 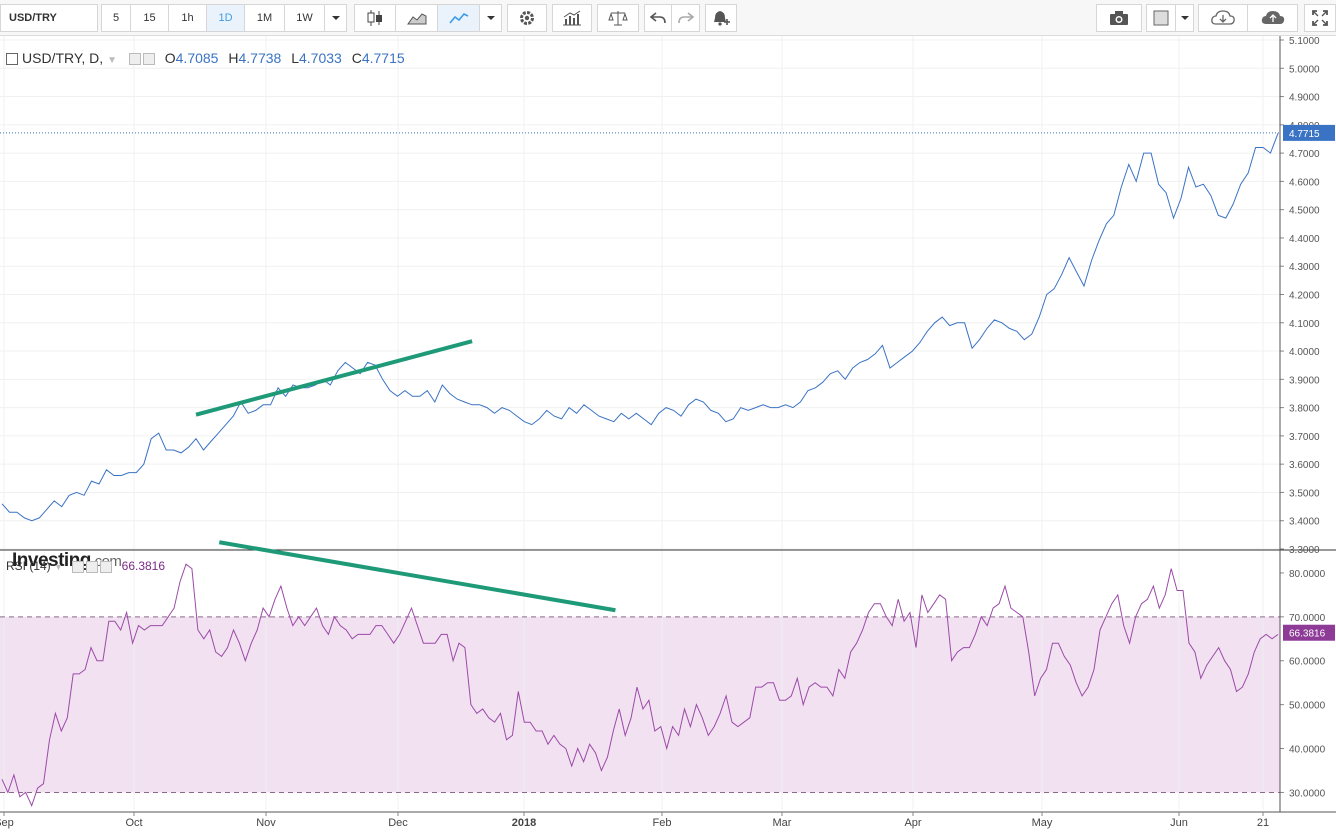 I want to click on last-rsi-badge-label: 66.3816, so click(x=1307, y=634).